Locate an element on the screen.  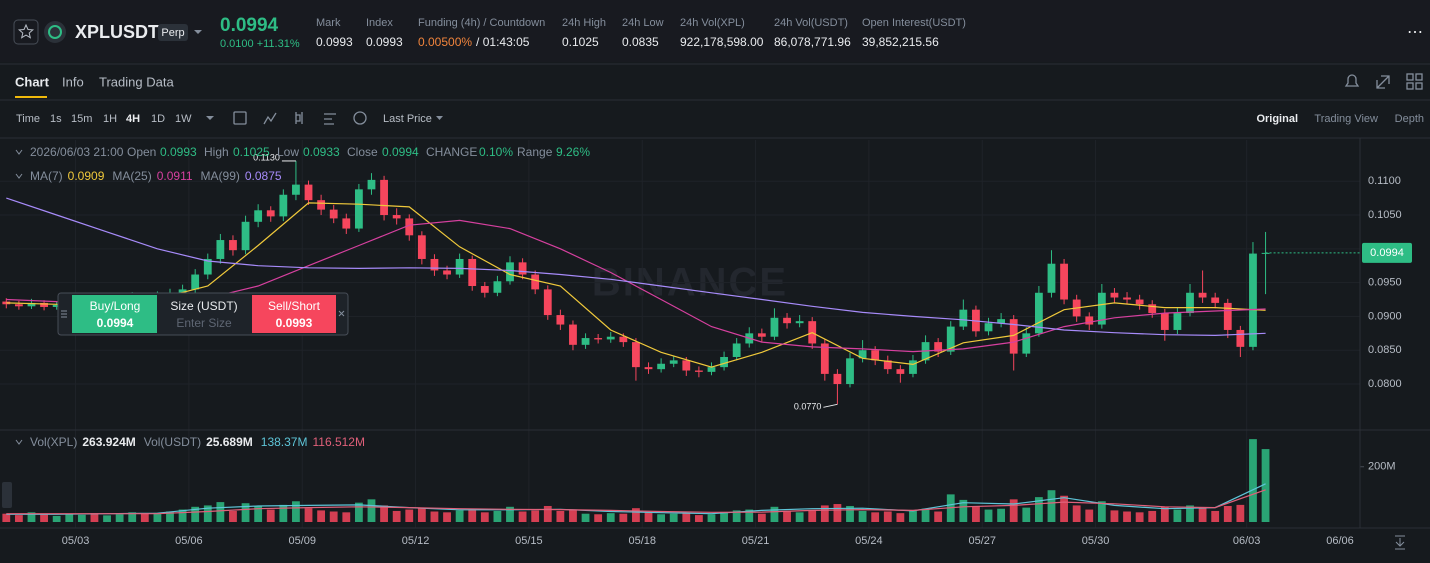
legend-label: Open is located at coordinates (141, 152).